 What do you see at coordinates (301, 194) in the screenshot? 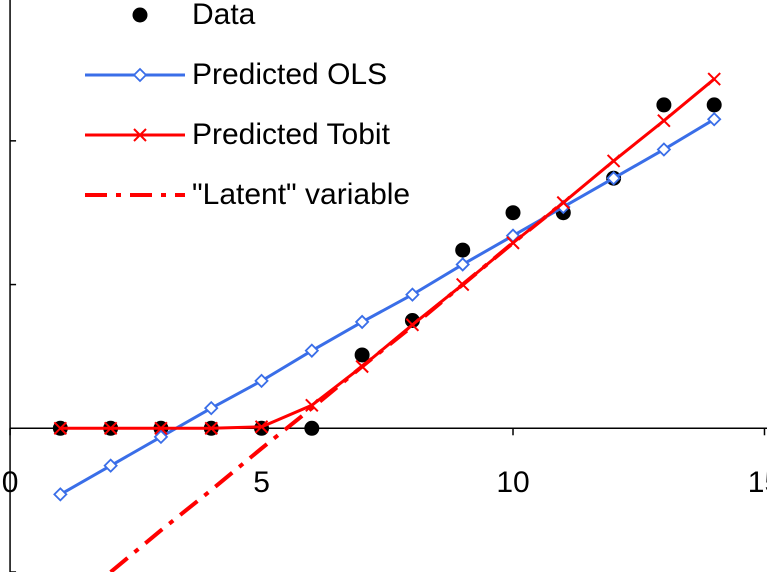
I see `legend-label: "Latent" variable` at bounding box center [301, 194].